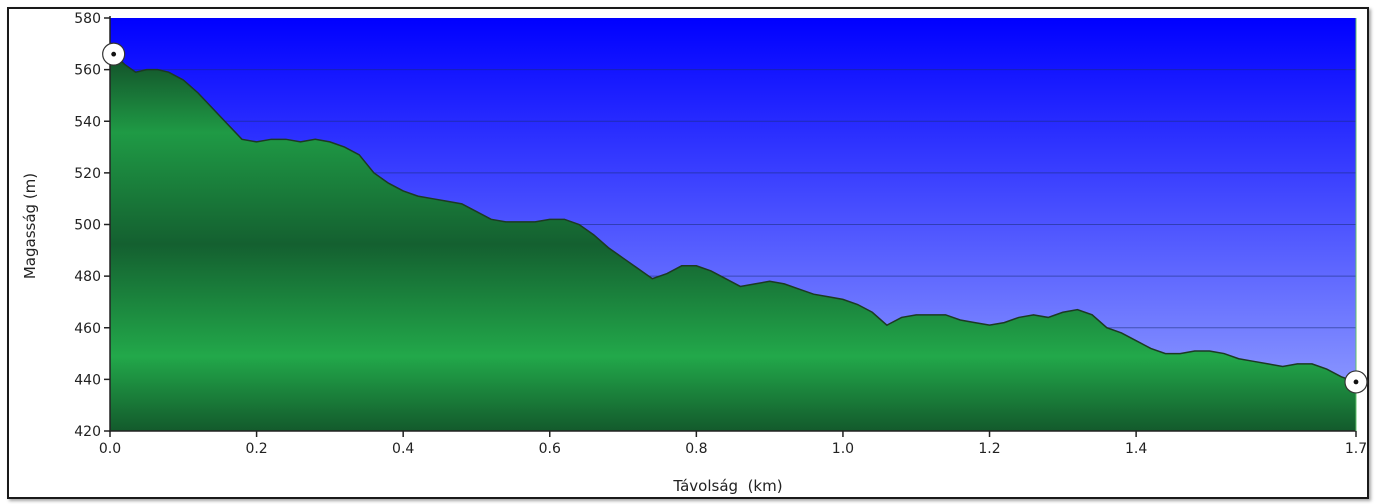 Image resolution: width=1380 pixels, height=504 pixels. What do you see at coordinates (87, 174) in the screenshot?
I see `y-tick-label: 520` at bounding box center [87, 174].